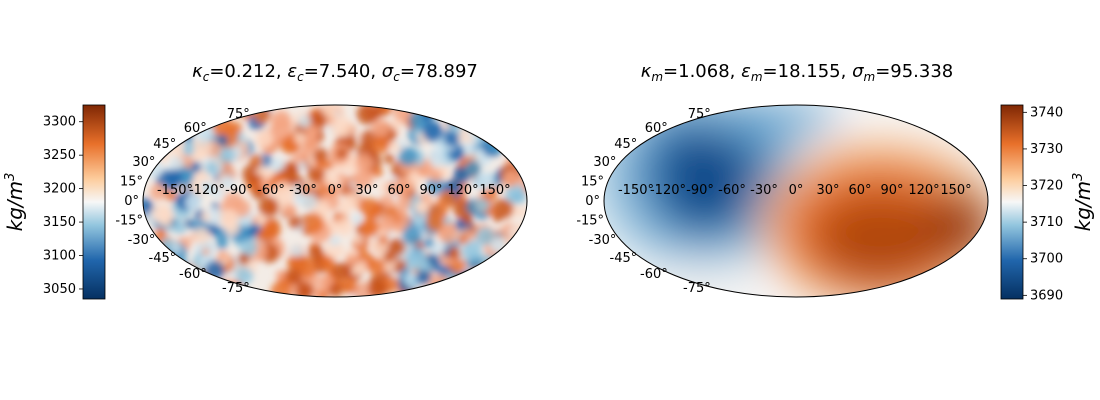  I want to click on colorbar-tick-label: 3100, so click(59, 256).